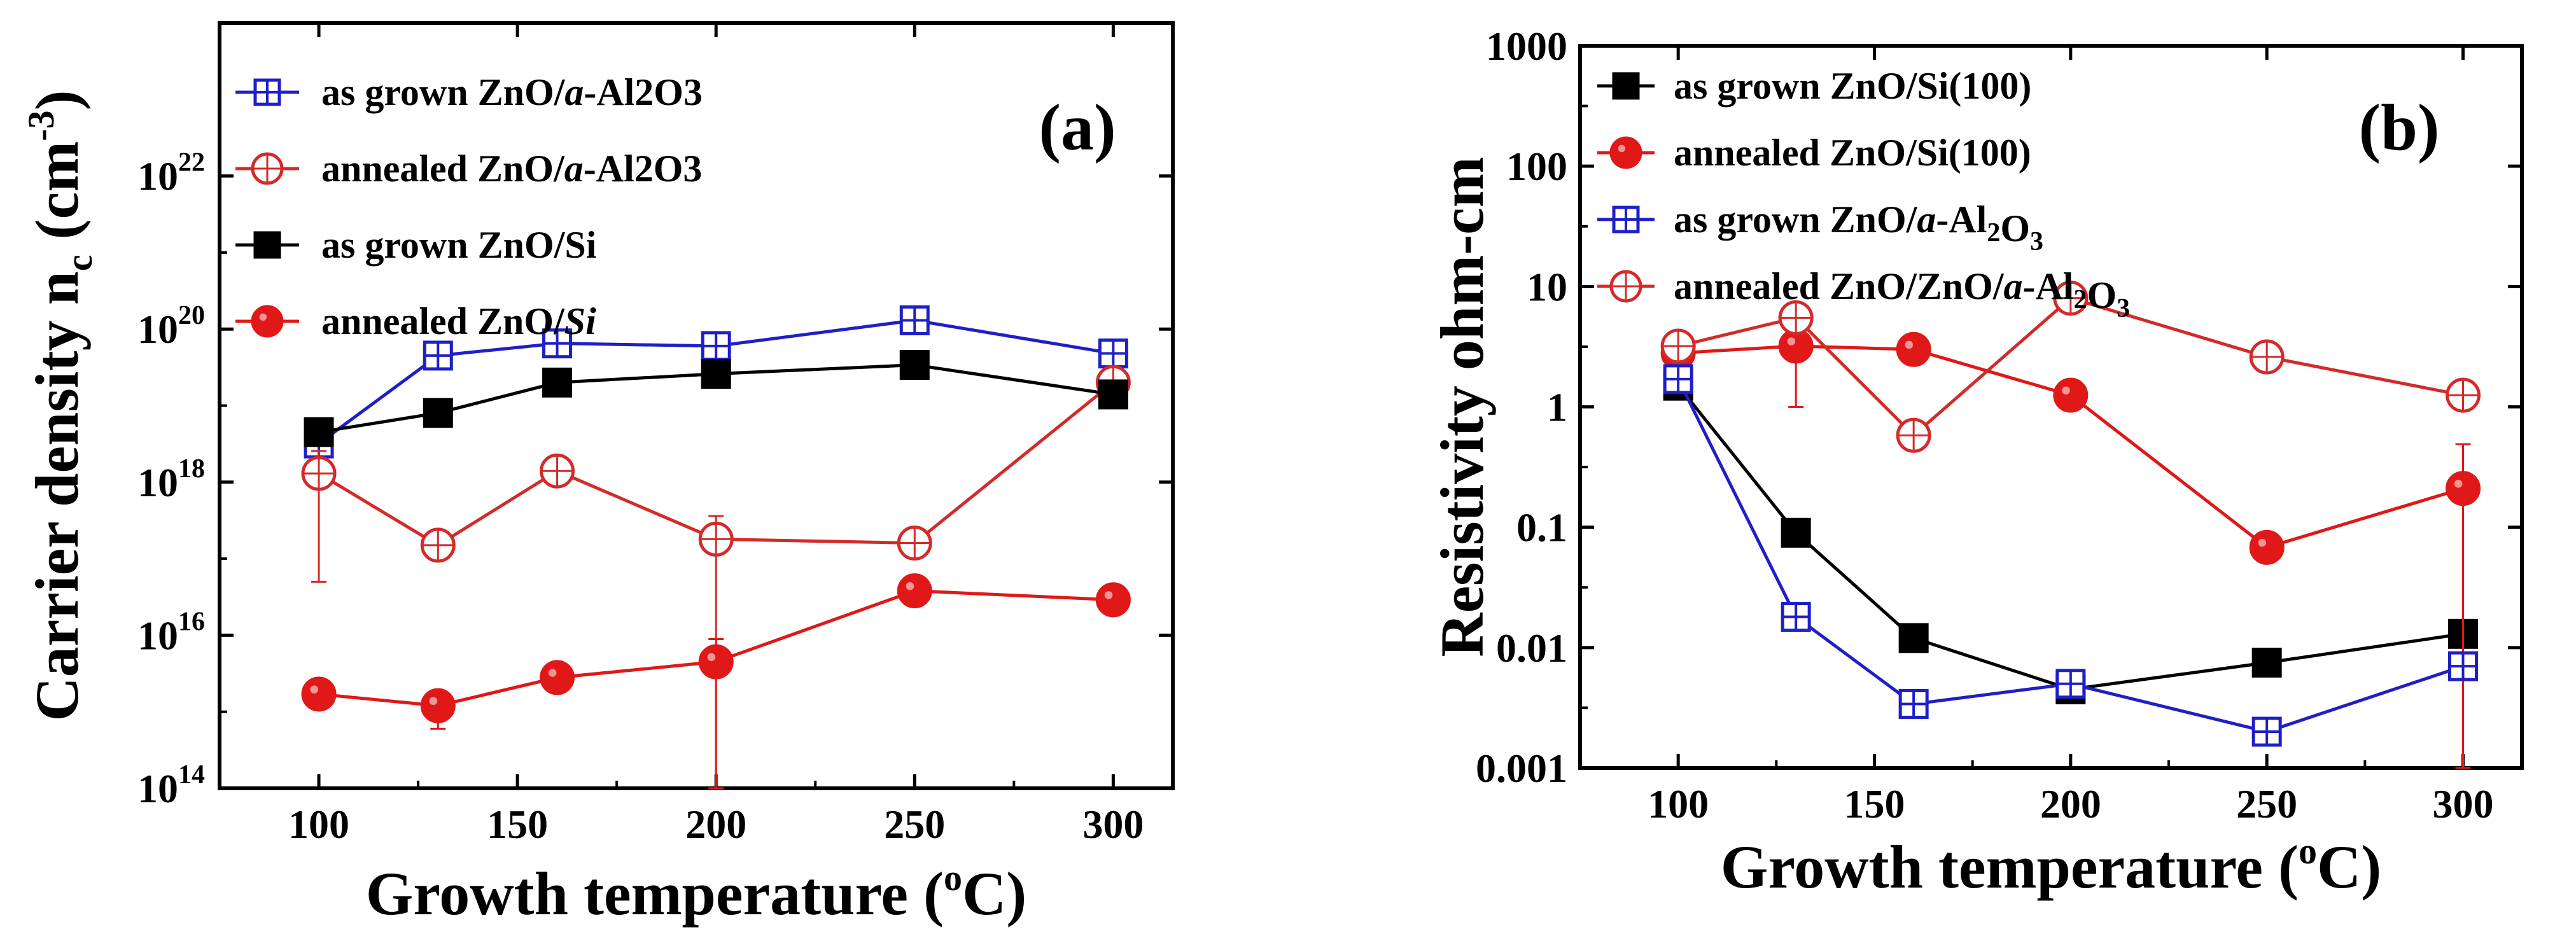 The width and height of the screenshot is (2576, 941). What do you see at coordinates (512, 92) in the screenshot?
I see `a-legend-label-0: as grown ZnO/a-Al2O3` at bounding box center [512, 92].